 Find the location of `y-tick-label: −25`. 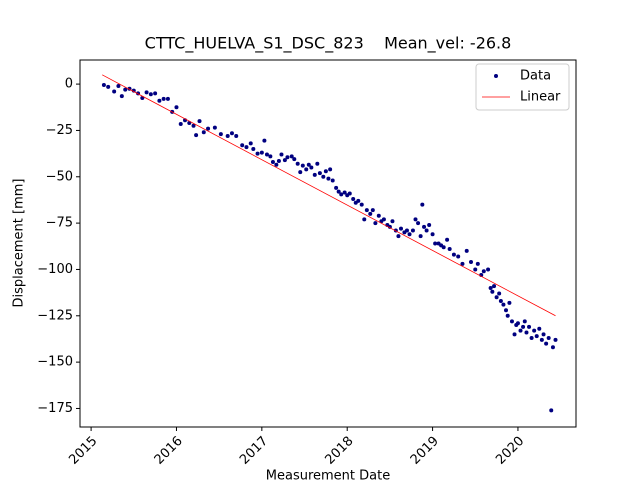

y-tick-label: −25 is located at coordinates (59, 130).